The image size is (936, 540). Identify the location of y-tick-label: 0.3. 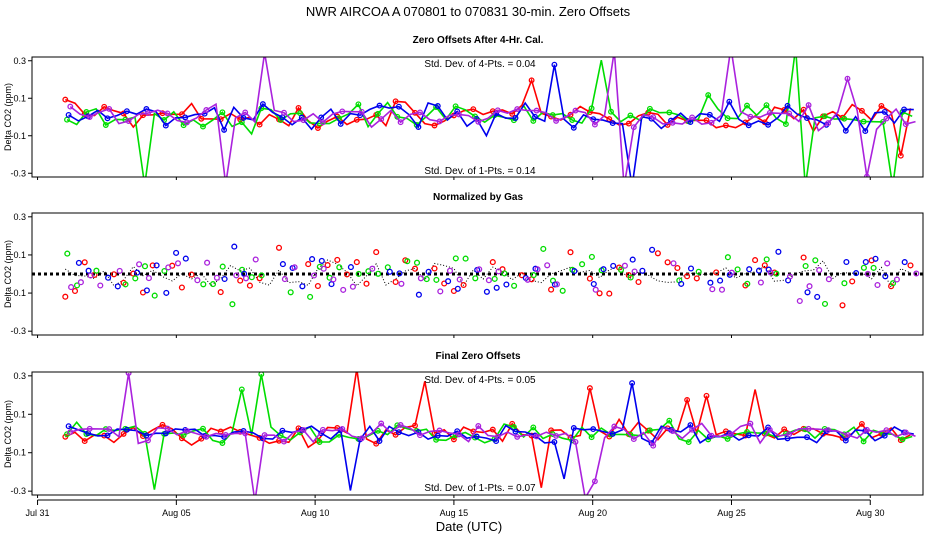
(19, 217).